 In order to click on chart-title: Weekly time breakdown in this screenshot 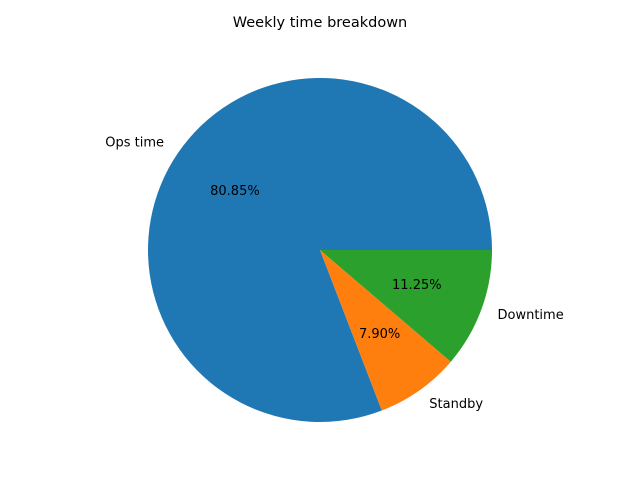, I will do `click(320, 23)`.